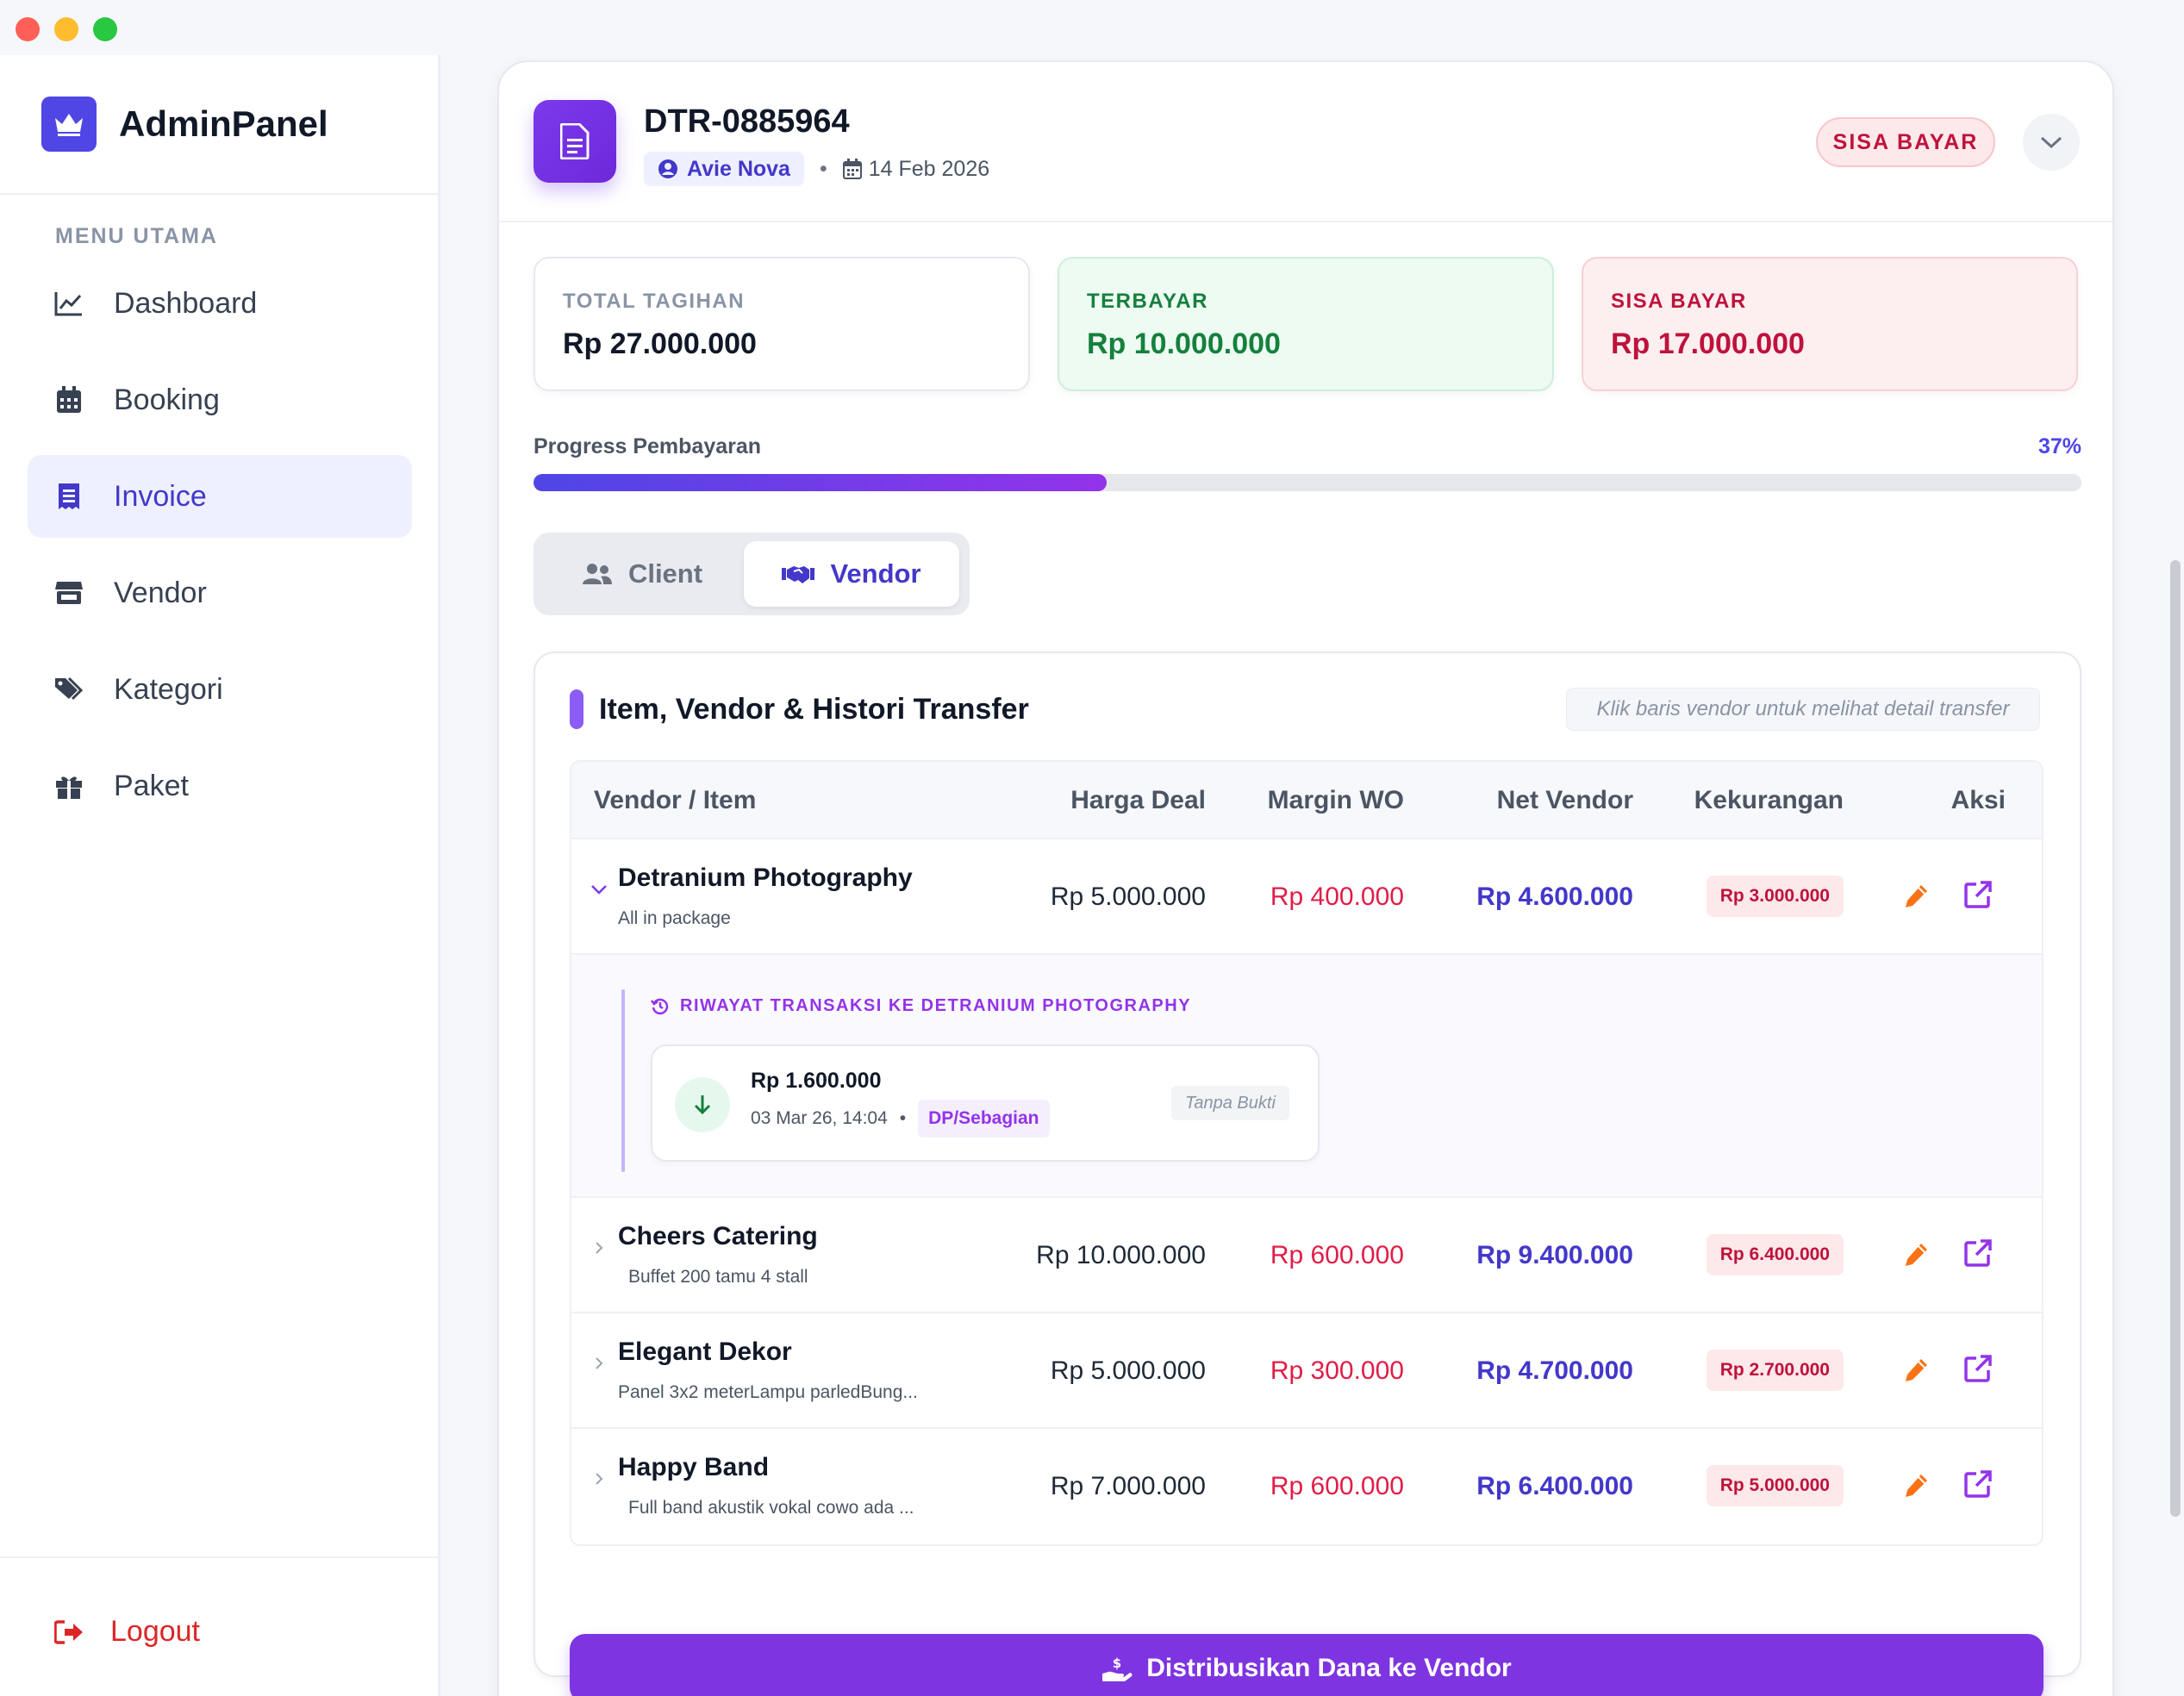 This screenshot has width=2184, height=1696. I want to click on summary-total-value: Rp 27.000.000, so click(660, 343).